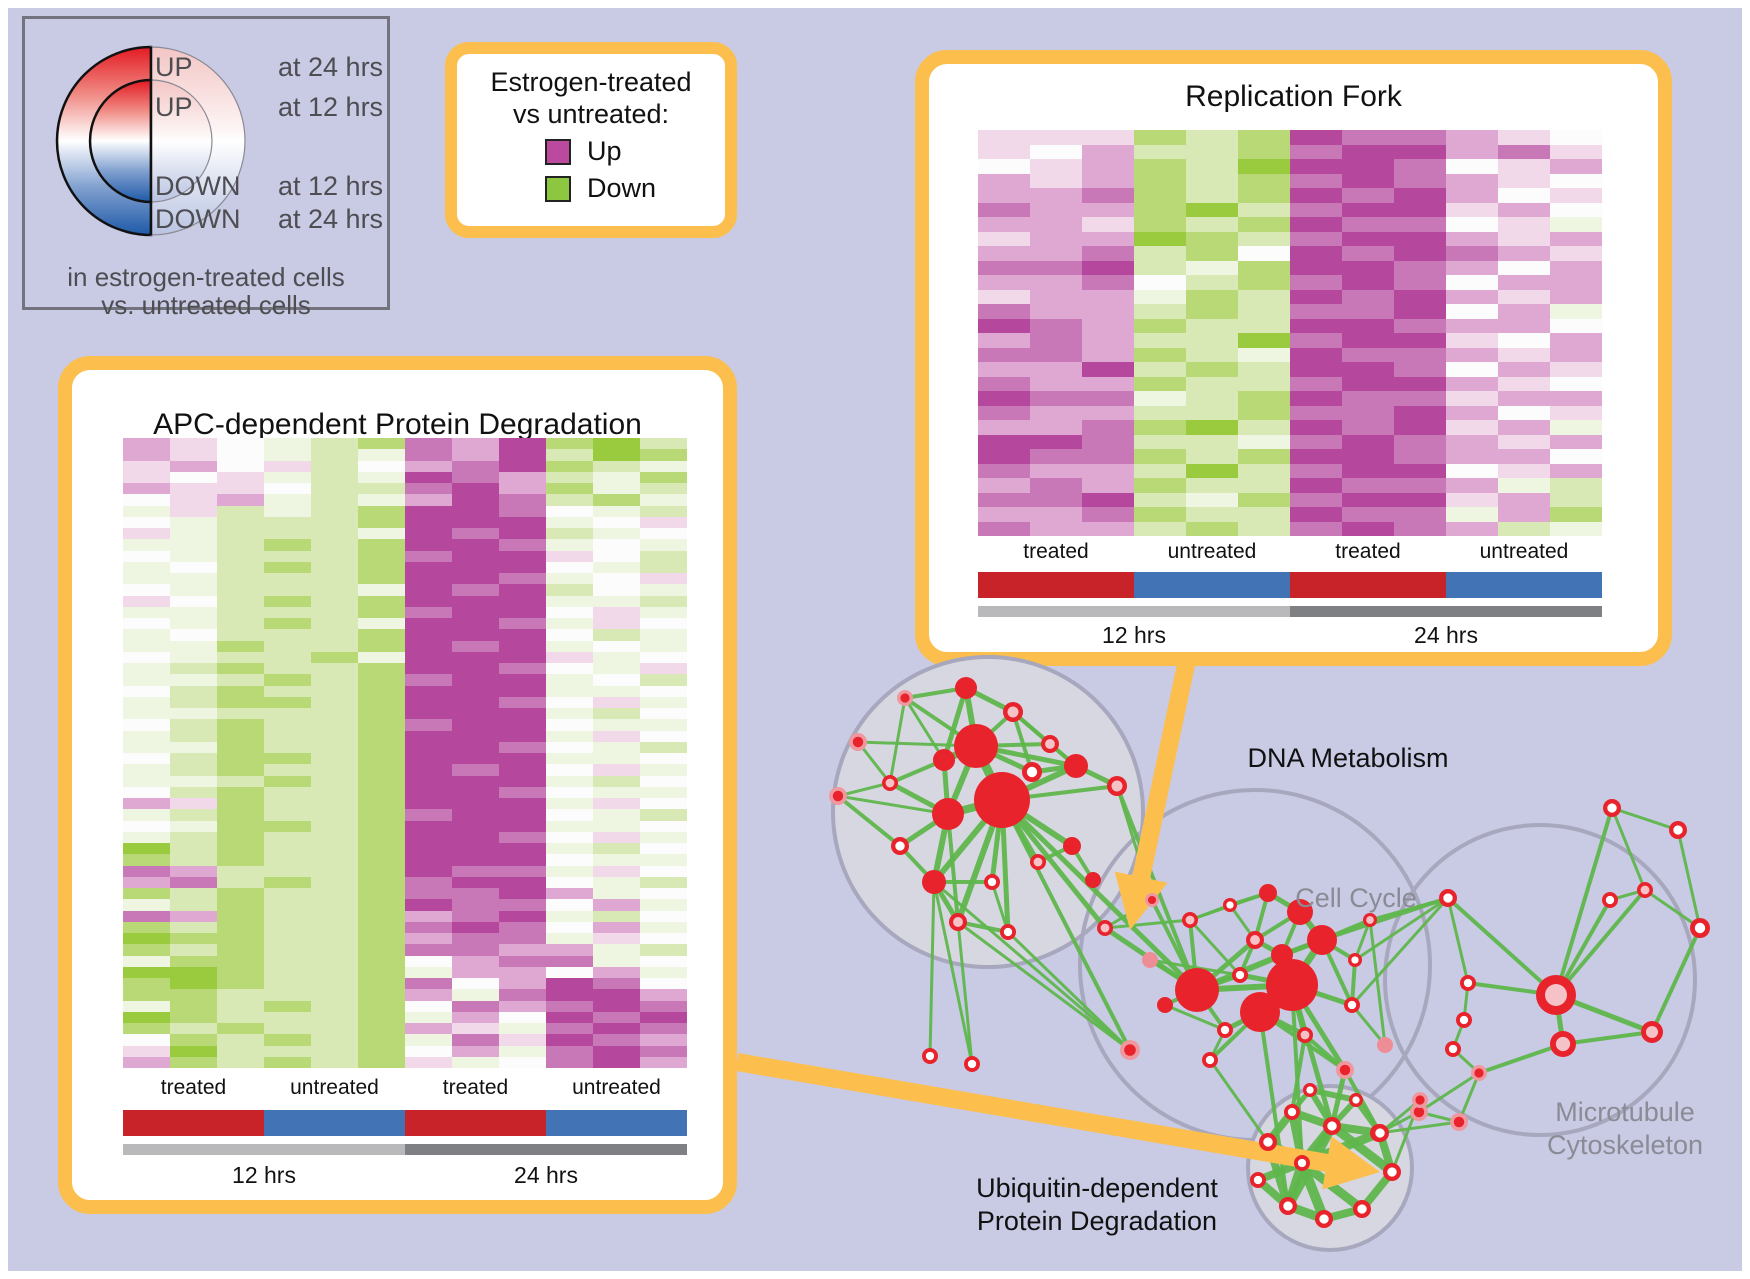  I want to click on condition-label: treated, so click(1056, 551).